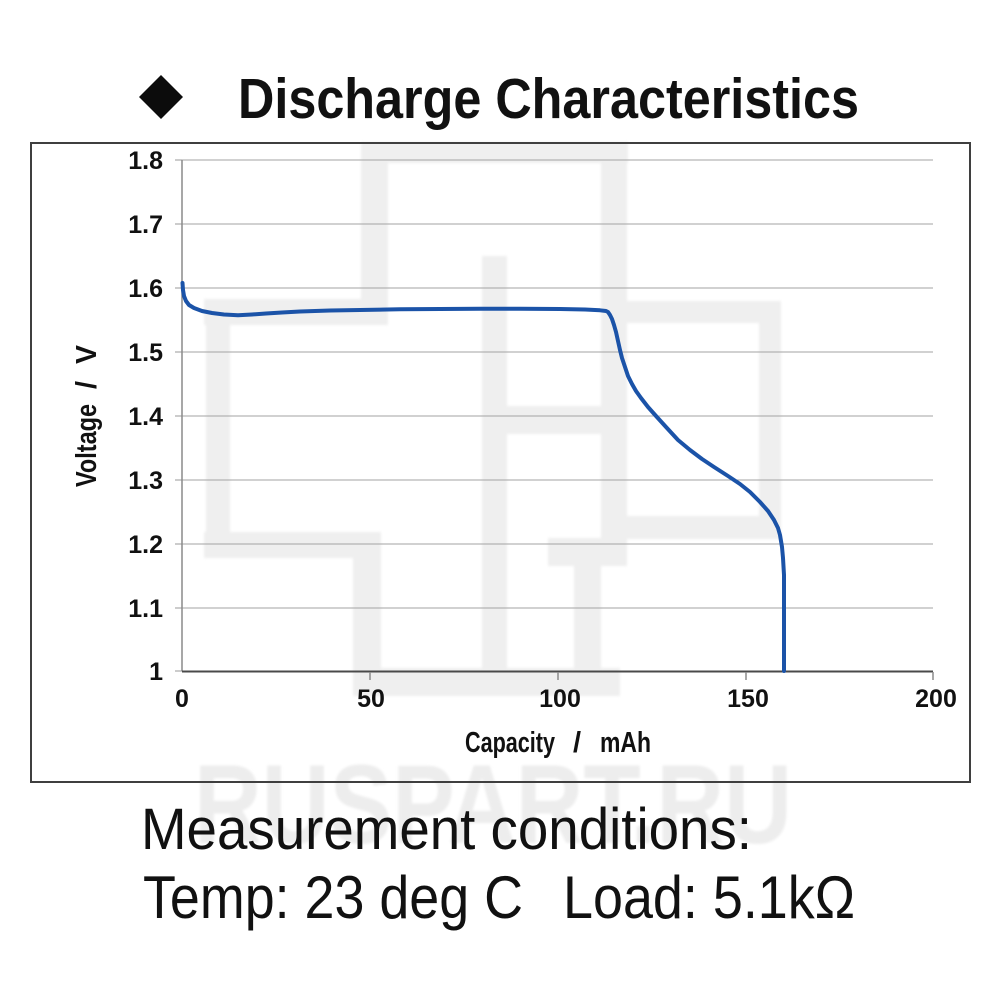 This screenshot has width=1000, height=1000. What do you see at coordinates (625, 743) in the screenshot?
I see `svg-text: mAh` at bounding box center [625, 743].